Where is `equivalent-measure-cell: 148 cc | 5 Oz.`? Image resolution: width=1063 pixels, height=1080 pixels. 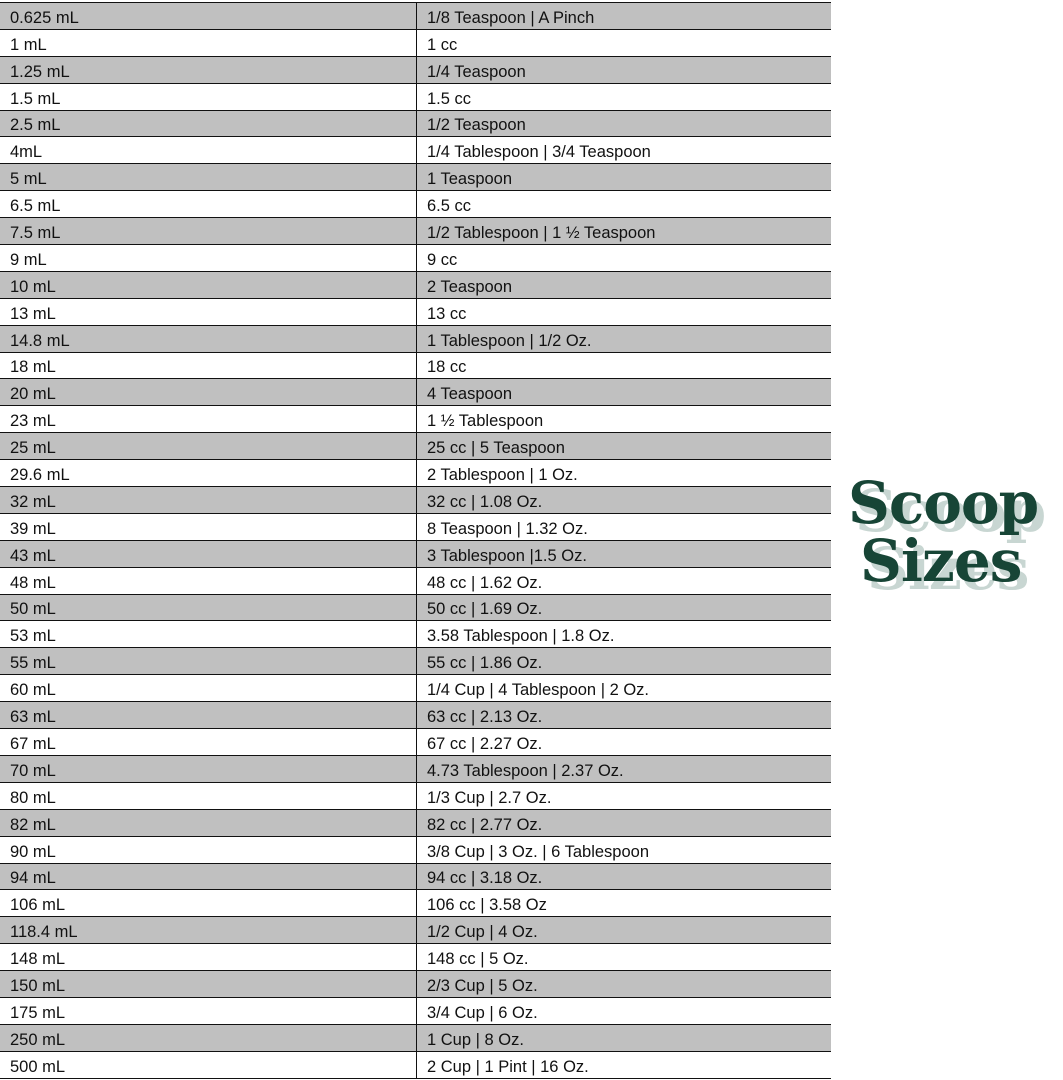 equivalent-measure-cell: 148 cc | 5 Oz. is located at coordinates (623, 957).